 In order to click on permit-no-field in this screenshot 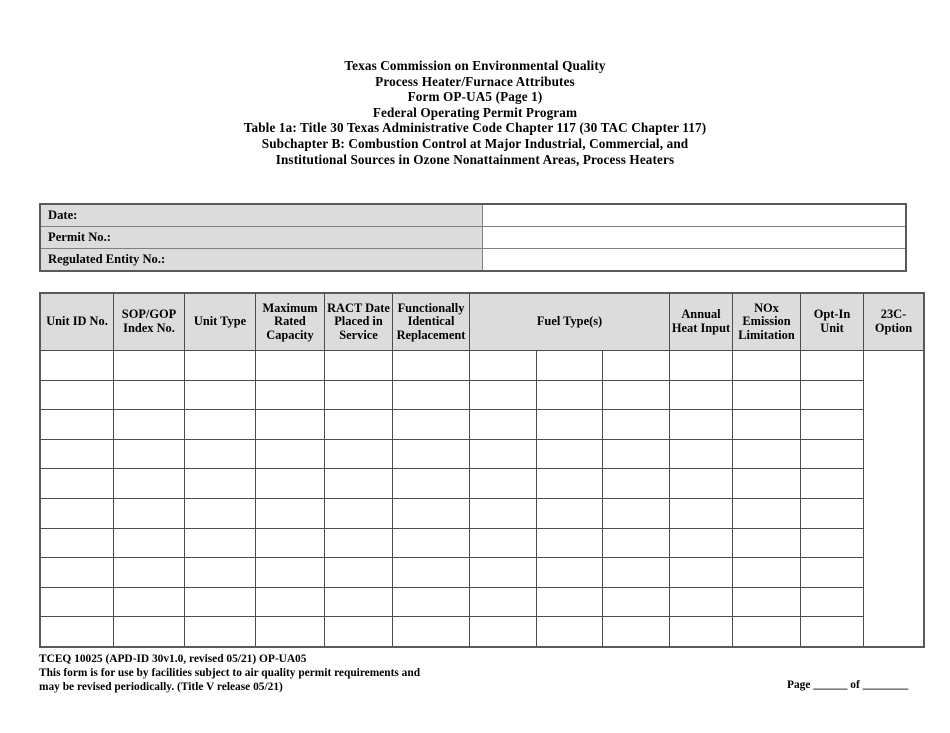, I will do `click(694, 237)`.